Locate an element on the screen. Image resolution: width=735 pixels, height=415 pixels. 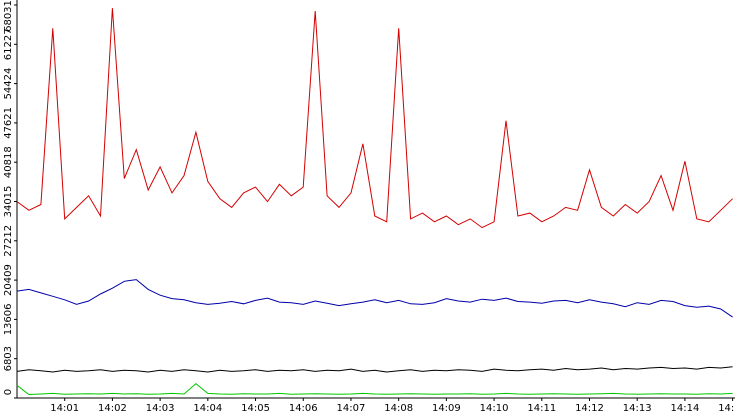
x-tick-label: 14:04 is located at coordinates (207, 408).